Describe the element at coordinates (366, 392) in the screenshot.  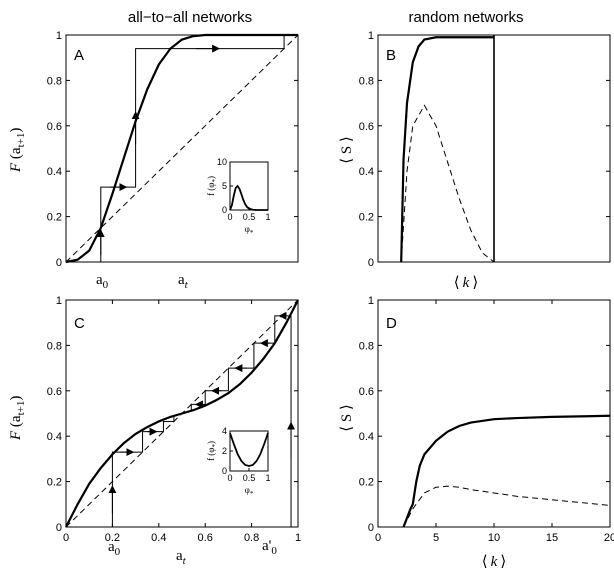
I see `panel-d-ytick-label: 0.6` at that location.